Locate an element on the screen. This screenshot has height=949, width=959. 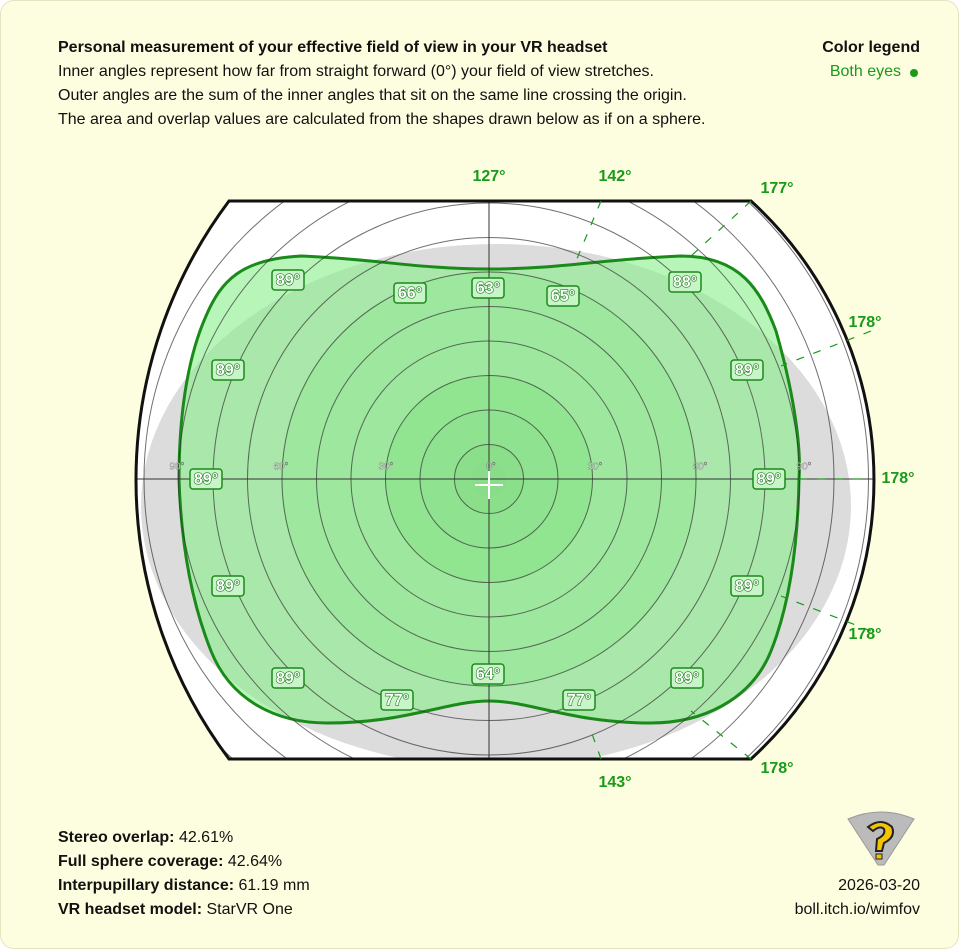
legend-title: Color legend is located at coordinates (871, 47).